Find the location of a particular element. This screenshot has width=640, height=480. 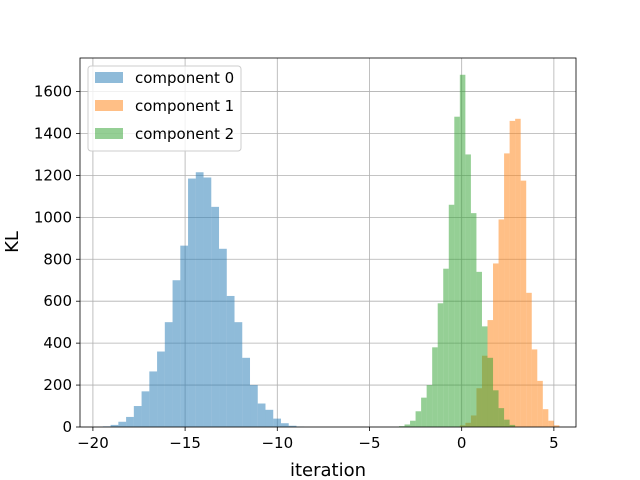

y-tick-label: 1400 is located at coordinates (53, 133).